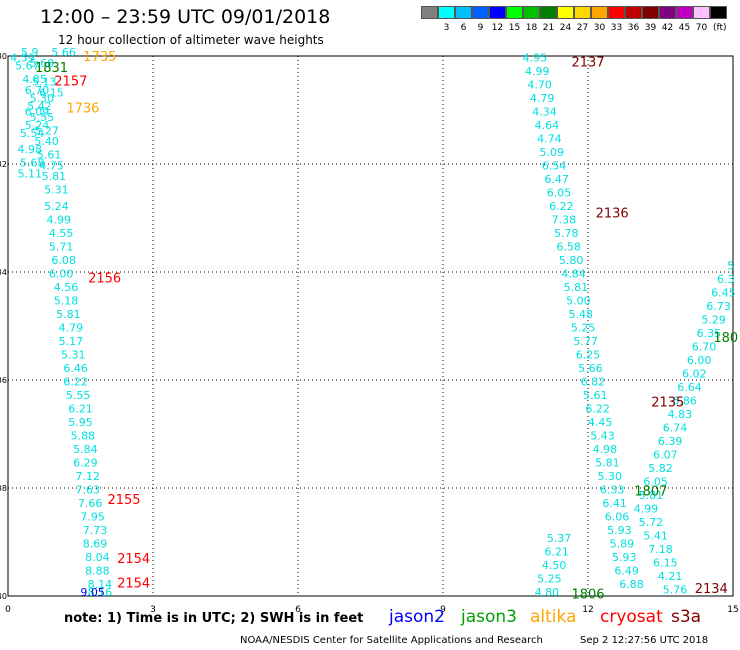 Image resolution: width=740 pixels, height=650 pixels. I want to click on swh-value: 4.59, so click(22, 57).